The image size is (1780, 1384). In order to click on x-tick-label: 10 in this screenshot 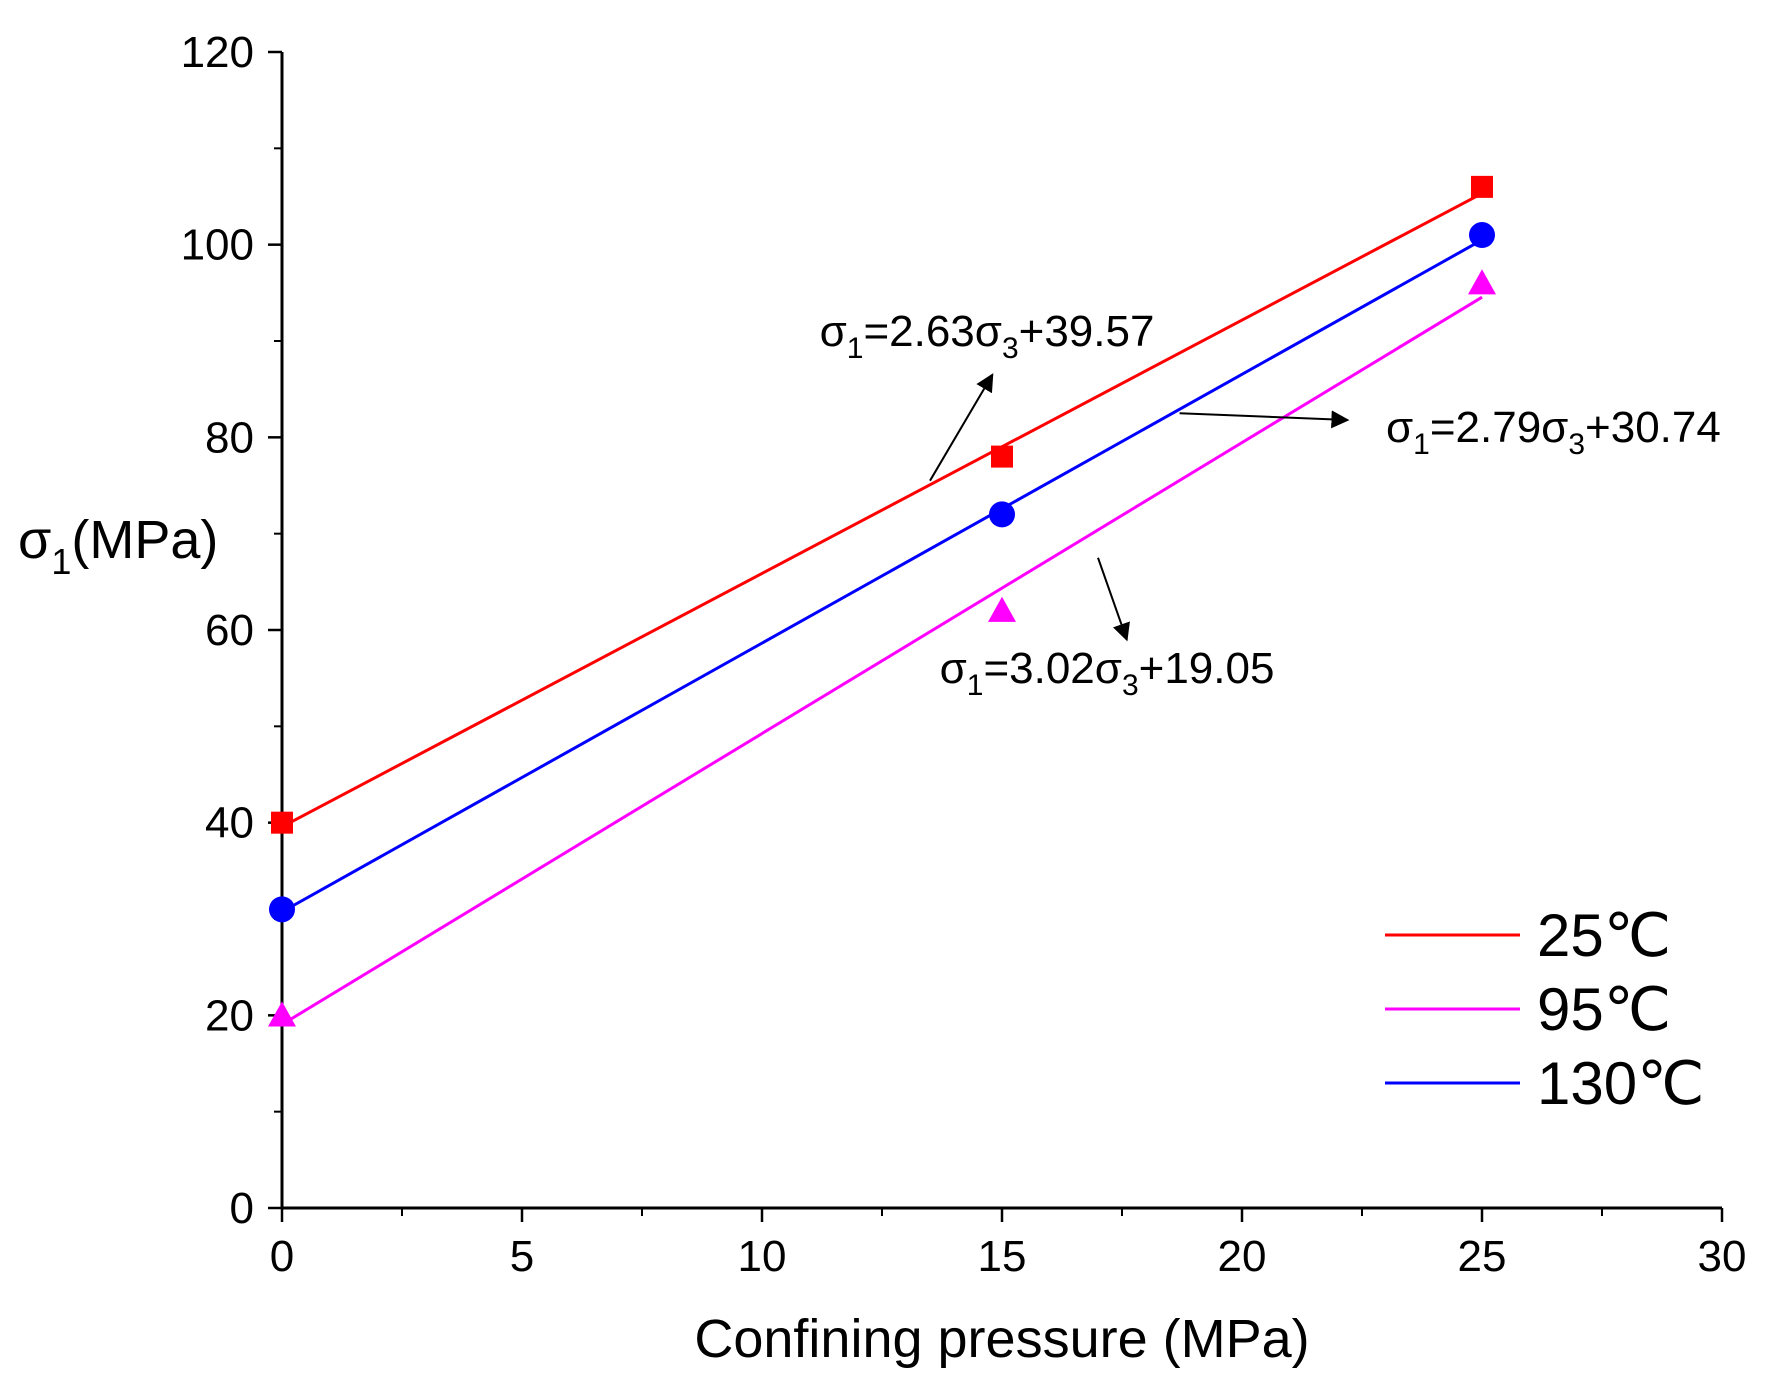, I will do `click(762, 1256)`.